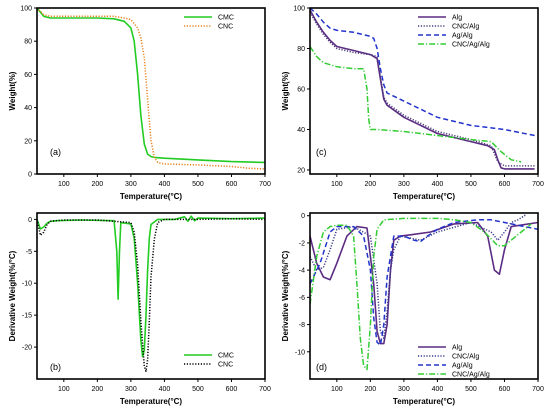 The width and height of the screenshot is (550, 419). What do you see at coordinates (321, 152) in the screenshot?
I see `panel-label: (c)` at bounding box center [321, 152].